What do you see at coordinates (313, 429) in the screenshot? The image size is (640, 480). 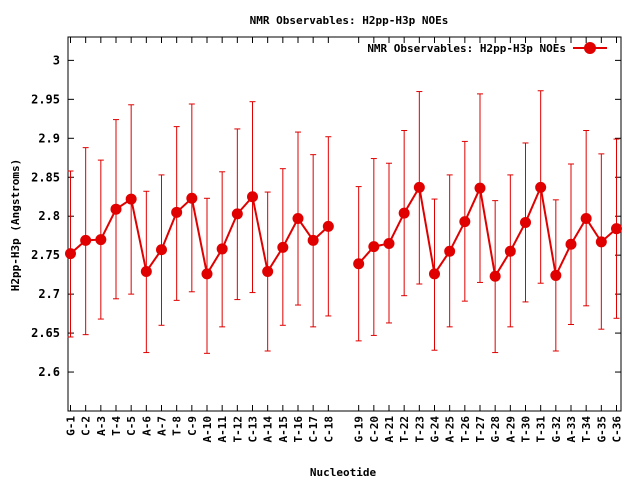 I see `x-tick-label: C-17` at bounding box center [313, 429].